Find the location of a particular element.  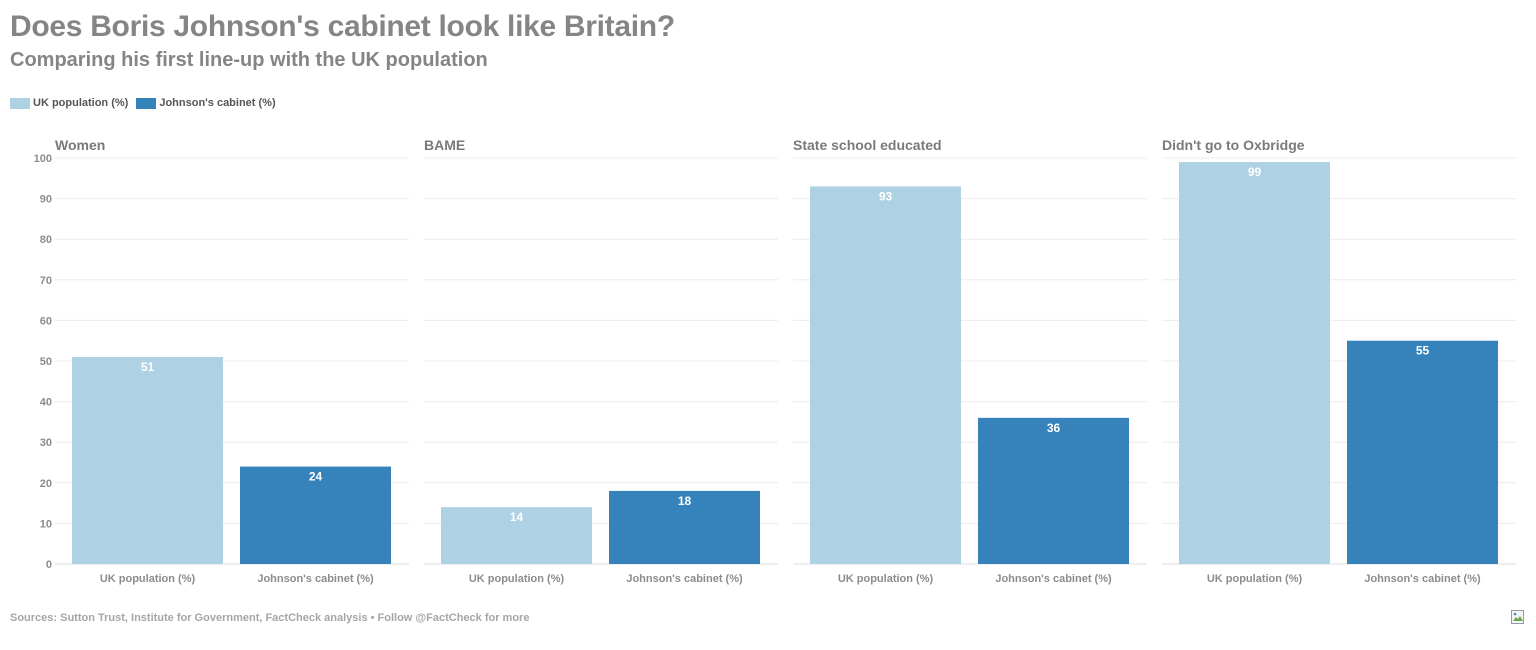

legend-swatch-uk-population is located at coordinates (20, 103).